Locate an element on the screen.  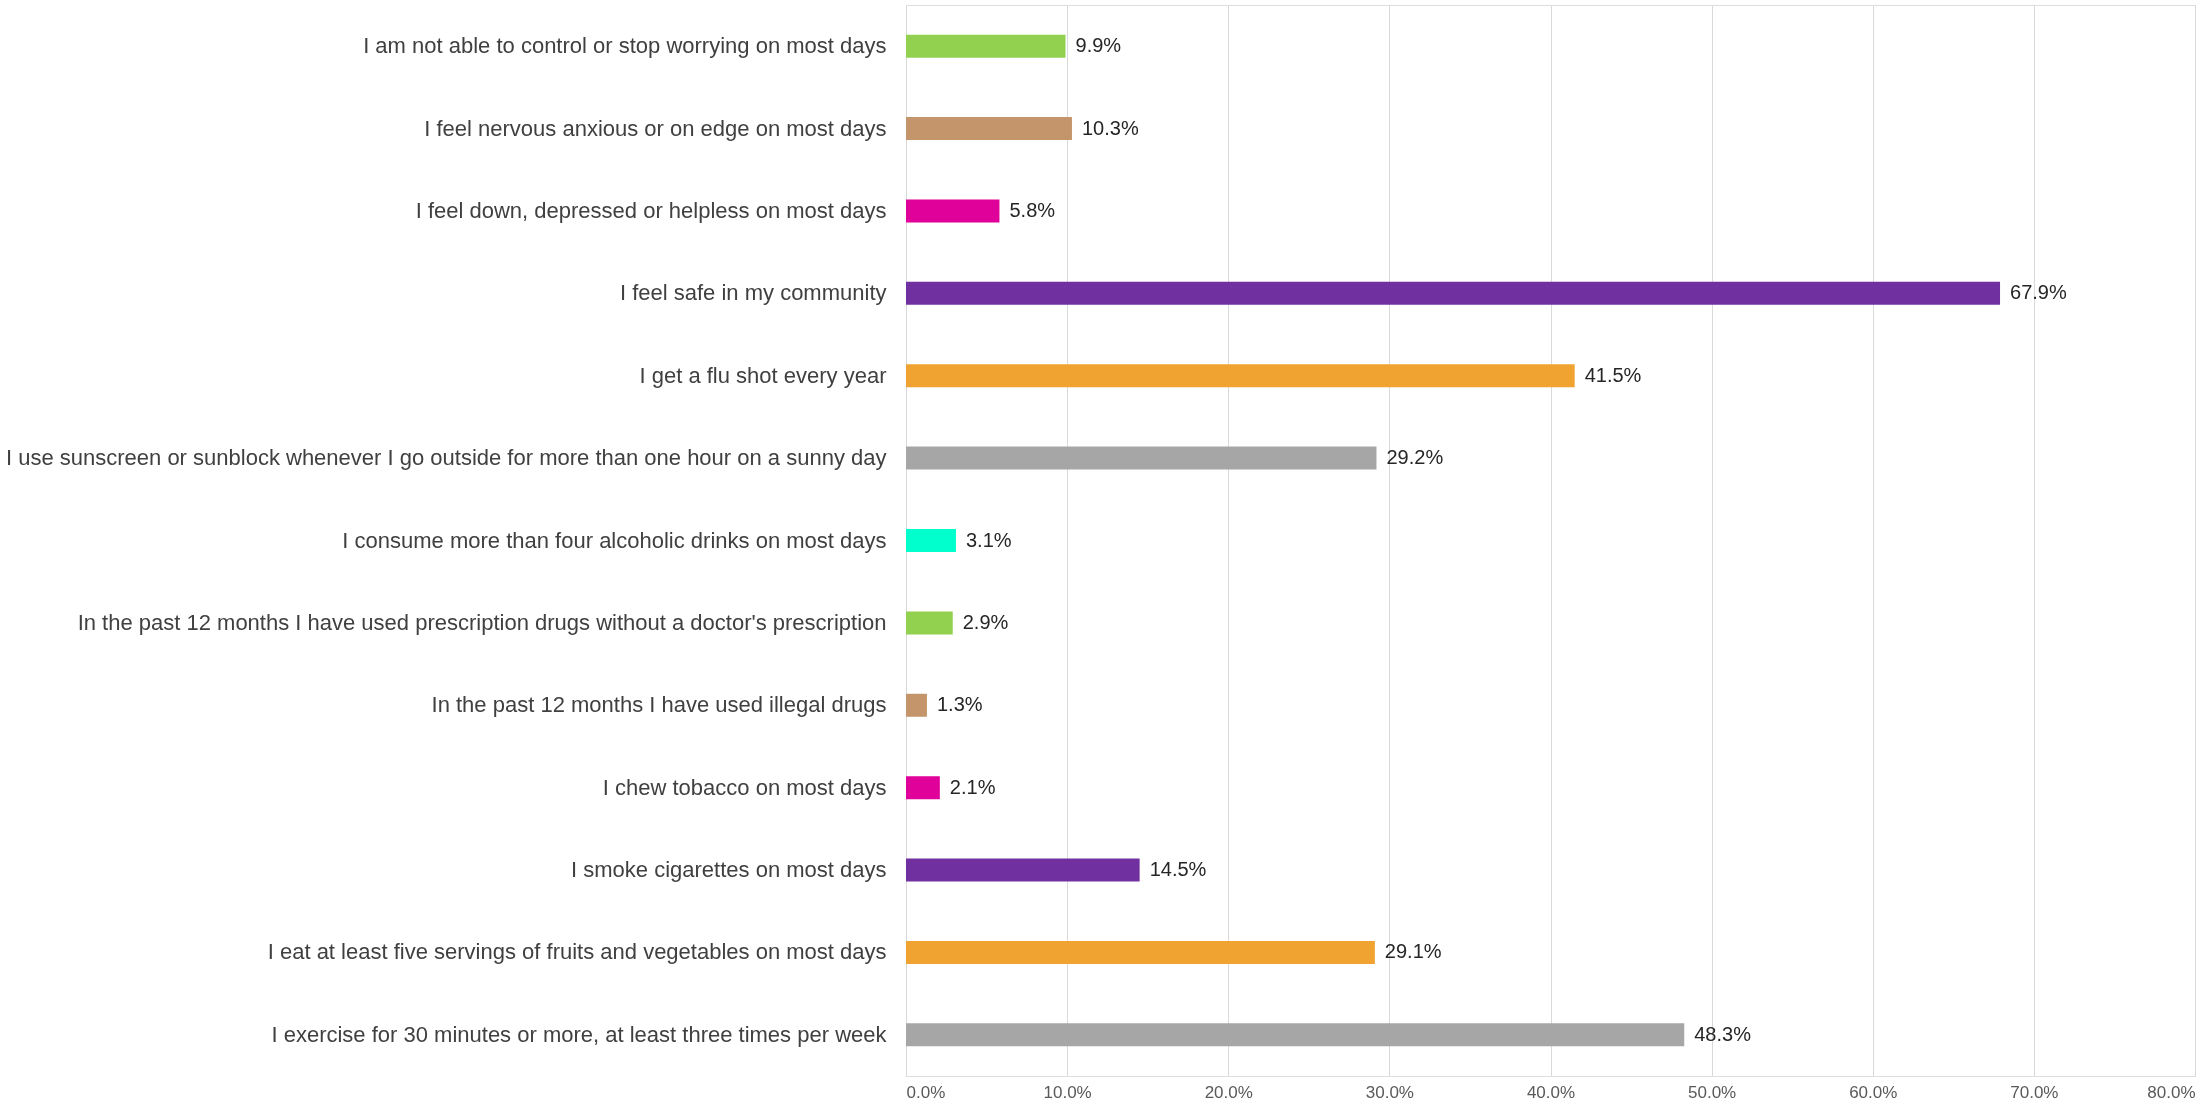
y-tick-label: I consume more than four alcoholic drinks on most days is located at coordinates (614, 540).